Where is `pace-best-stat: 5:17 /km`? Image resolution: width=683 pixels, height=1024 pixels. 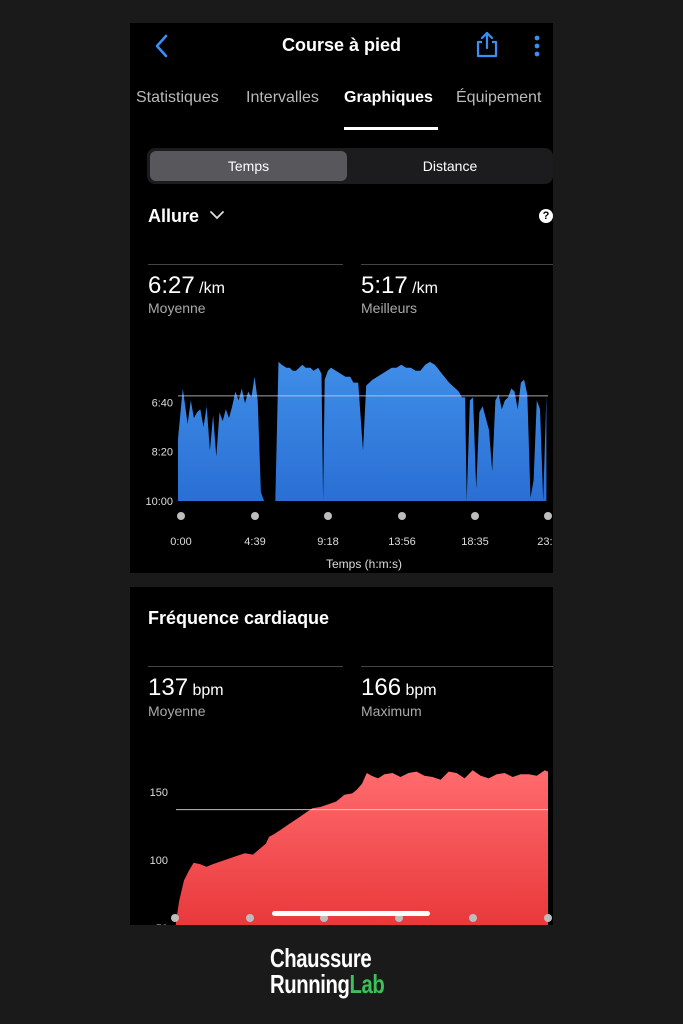 pace-best-stat: 5:17 /km is located at coordinates (399, 286).